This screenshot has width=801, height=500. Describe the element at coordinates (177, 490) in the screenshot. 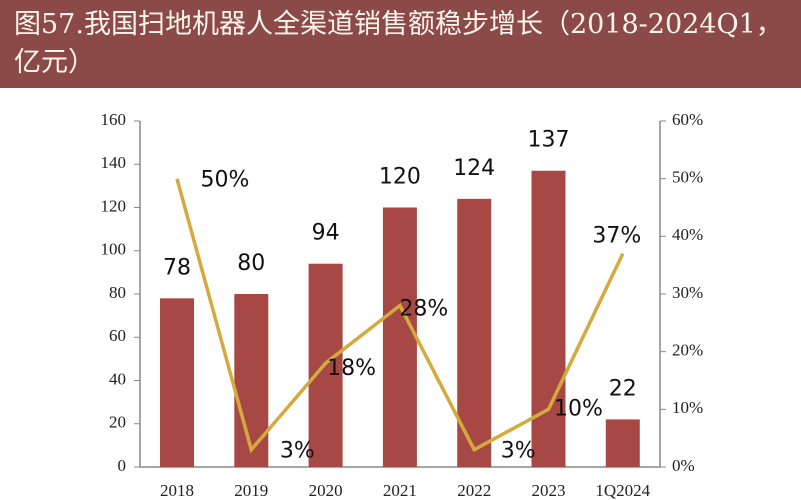

I see `x-tick-label: 2018` at that location.